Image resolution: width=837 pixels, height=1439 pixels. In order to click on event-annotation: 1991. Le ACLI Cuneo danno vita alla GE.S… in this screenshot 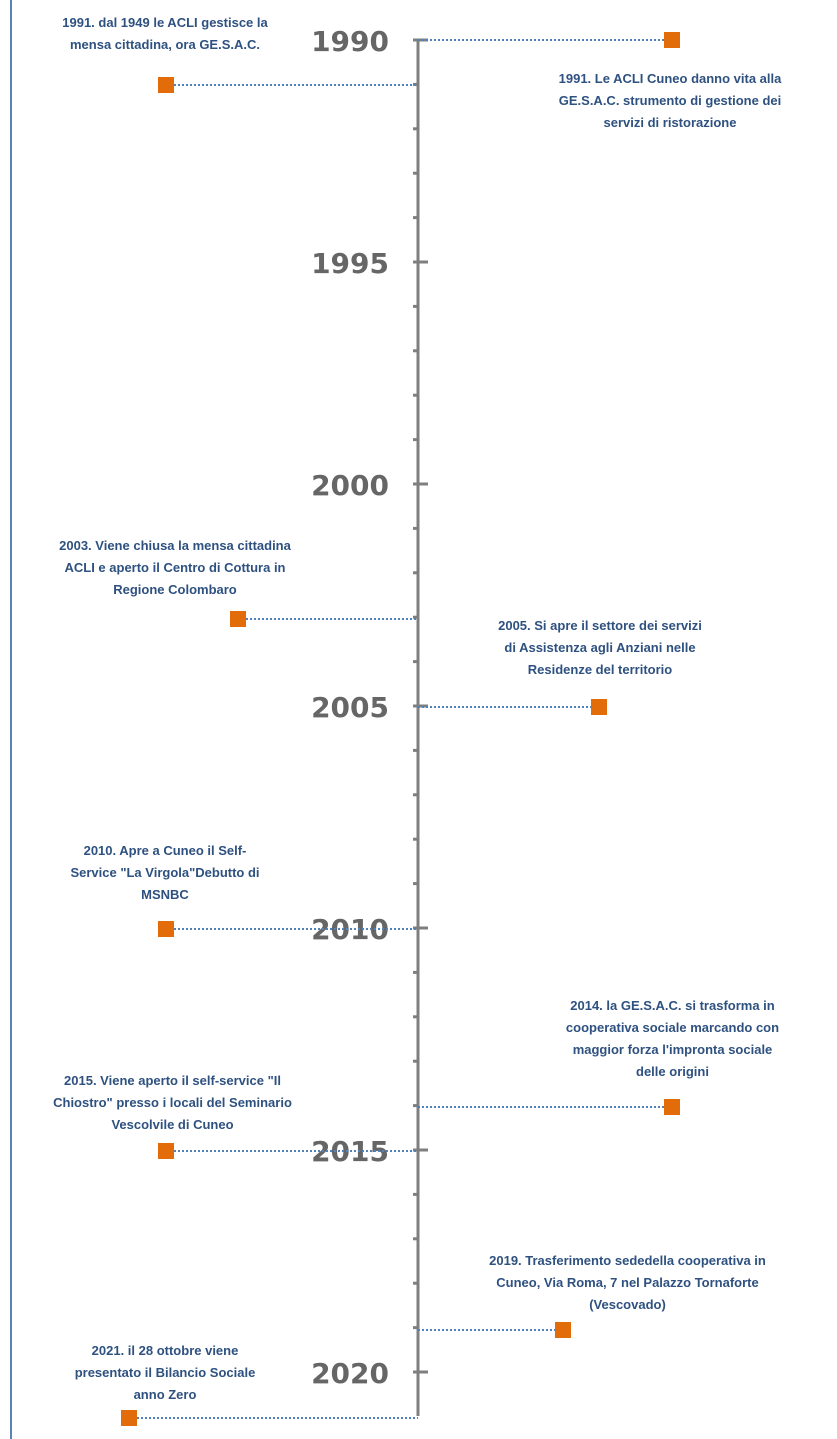, I will do `click(670, 100)`.